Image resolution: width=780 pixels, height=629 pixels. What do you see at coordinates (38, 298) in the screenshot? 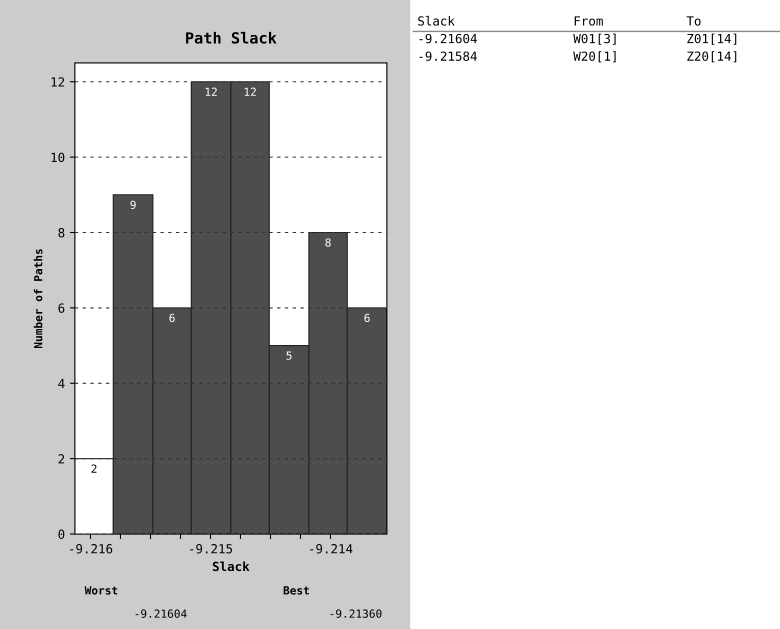
I see `y-axis-title: Number of Paths` at bounding box center [38, 298].